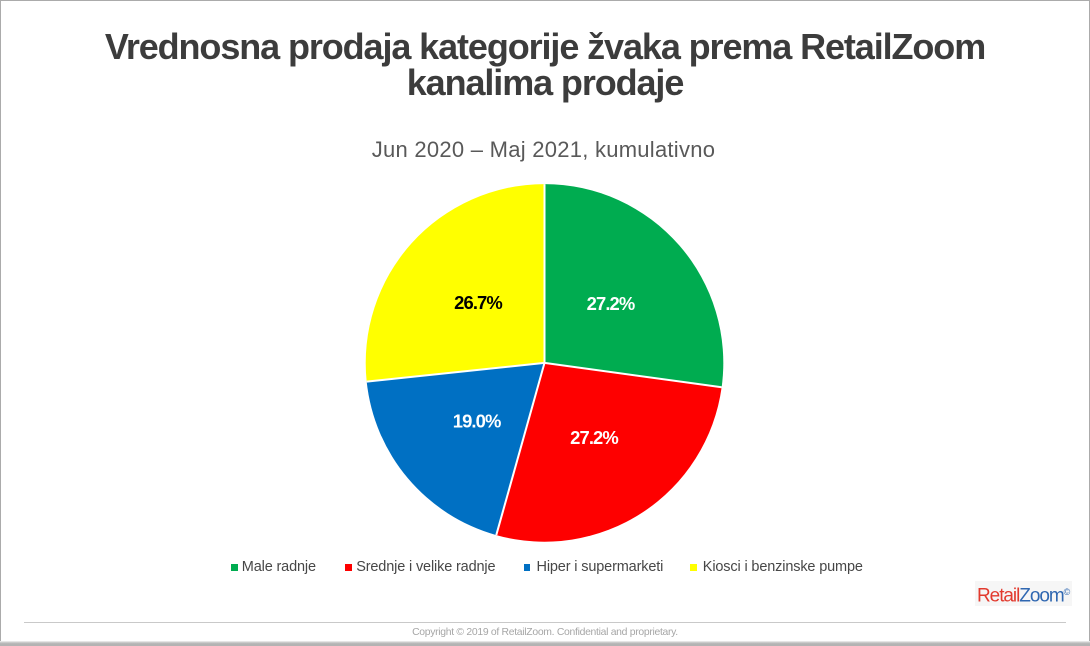 The height and width of the screenshot is (646, 1090). What do you see at coordinates (478, 302) in the screenshot?
I see `svg-text: 26.7%` at bounding box center [478, 302].